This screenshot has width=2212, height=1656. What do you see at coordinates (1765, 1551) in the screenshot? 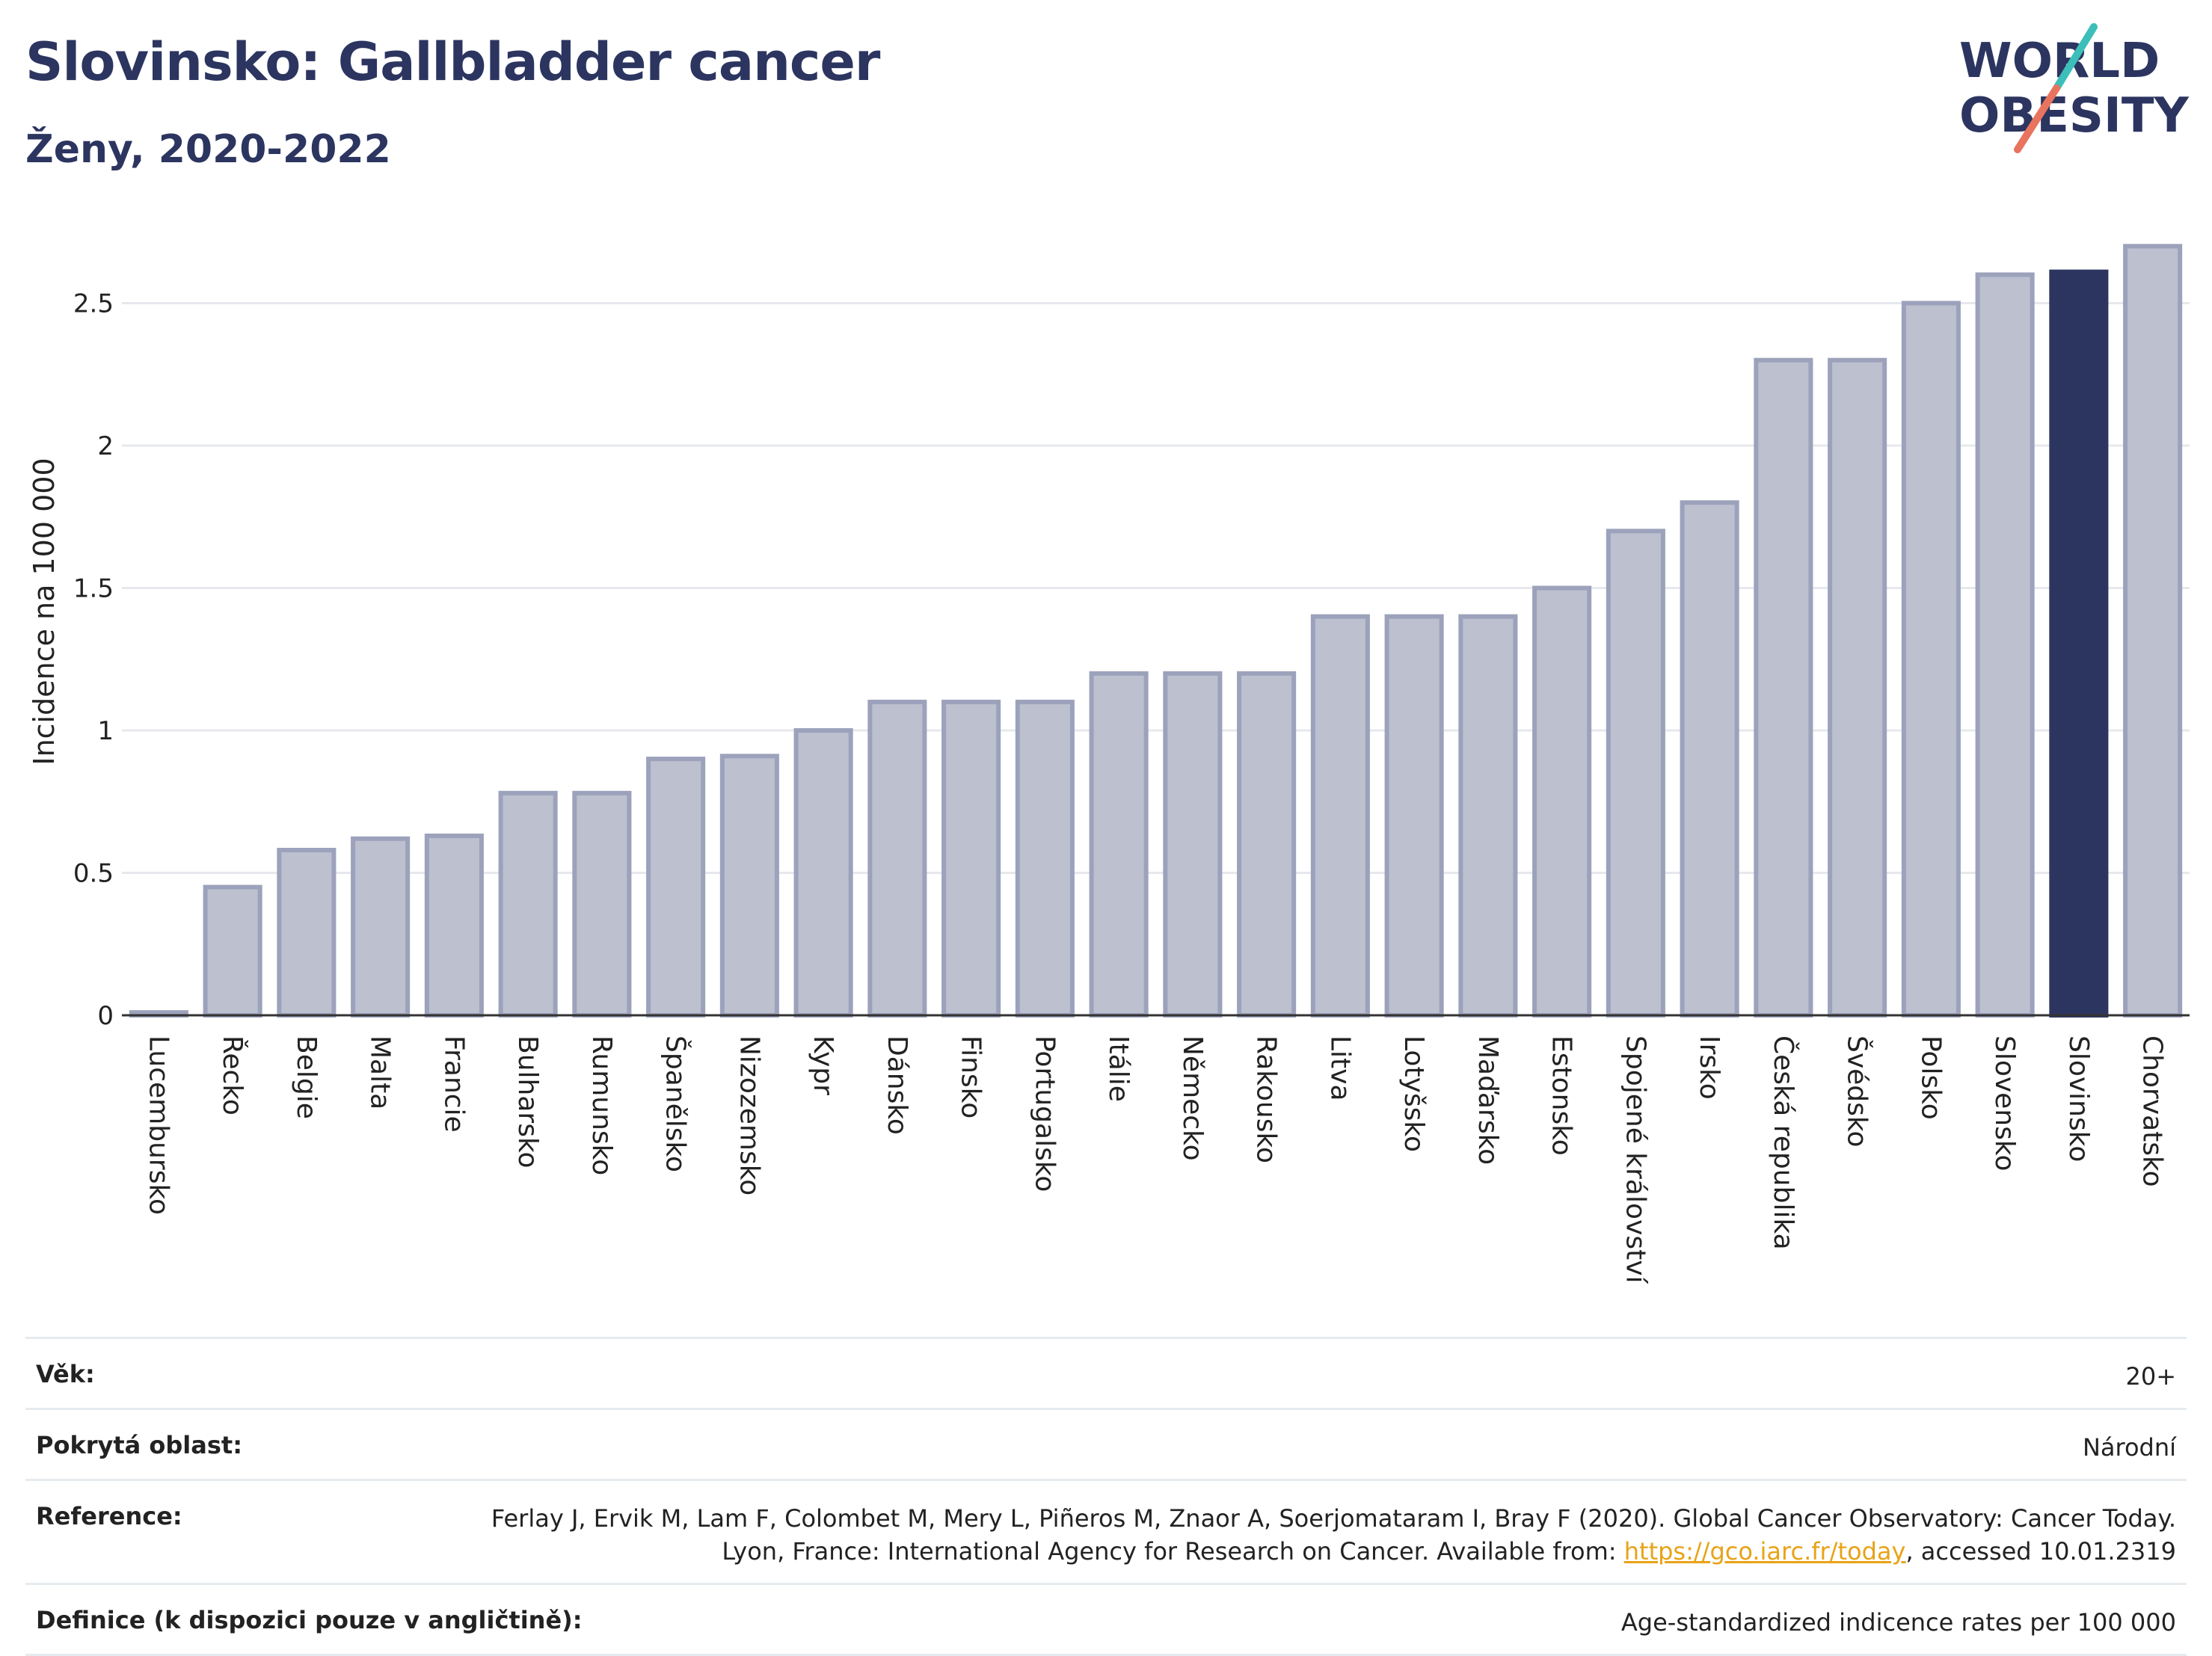
I see `reference-link: https://gco.iarc.fr/today` at bounding box center [1765, 1551].